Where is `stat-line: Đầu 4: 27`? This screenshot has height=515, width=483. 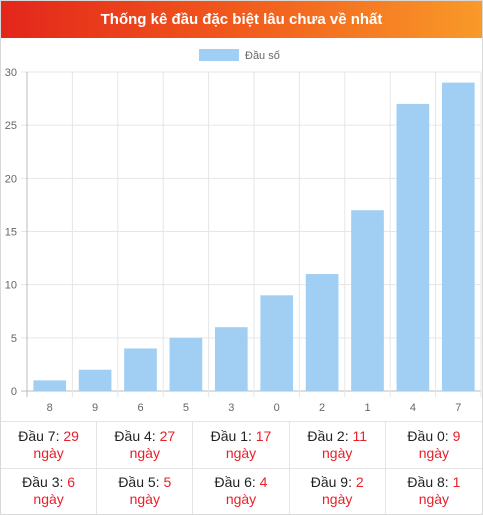
stat-line: Đầu 4: 27 is located at coordinates (144, 436).